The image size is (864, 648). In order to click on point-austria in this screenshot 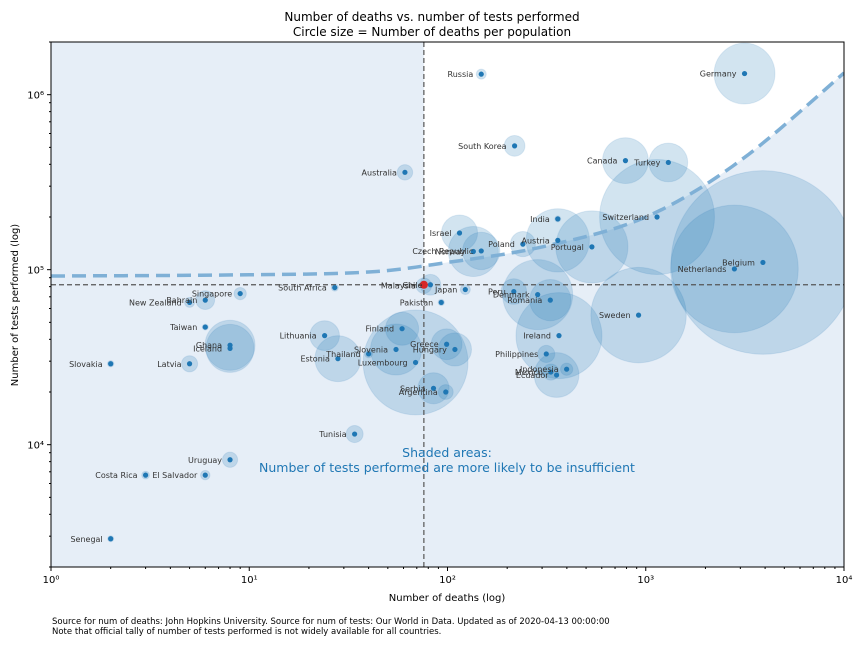, I will do `click(558, 240)`.